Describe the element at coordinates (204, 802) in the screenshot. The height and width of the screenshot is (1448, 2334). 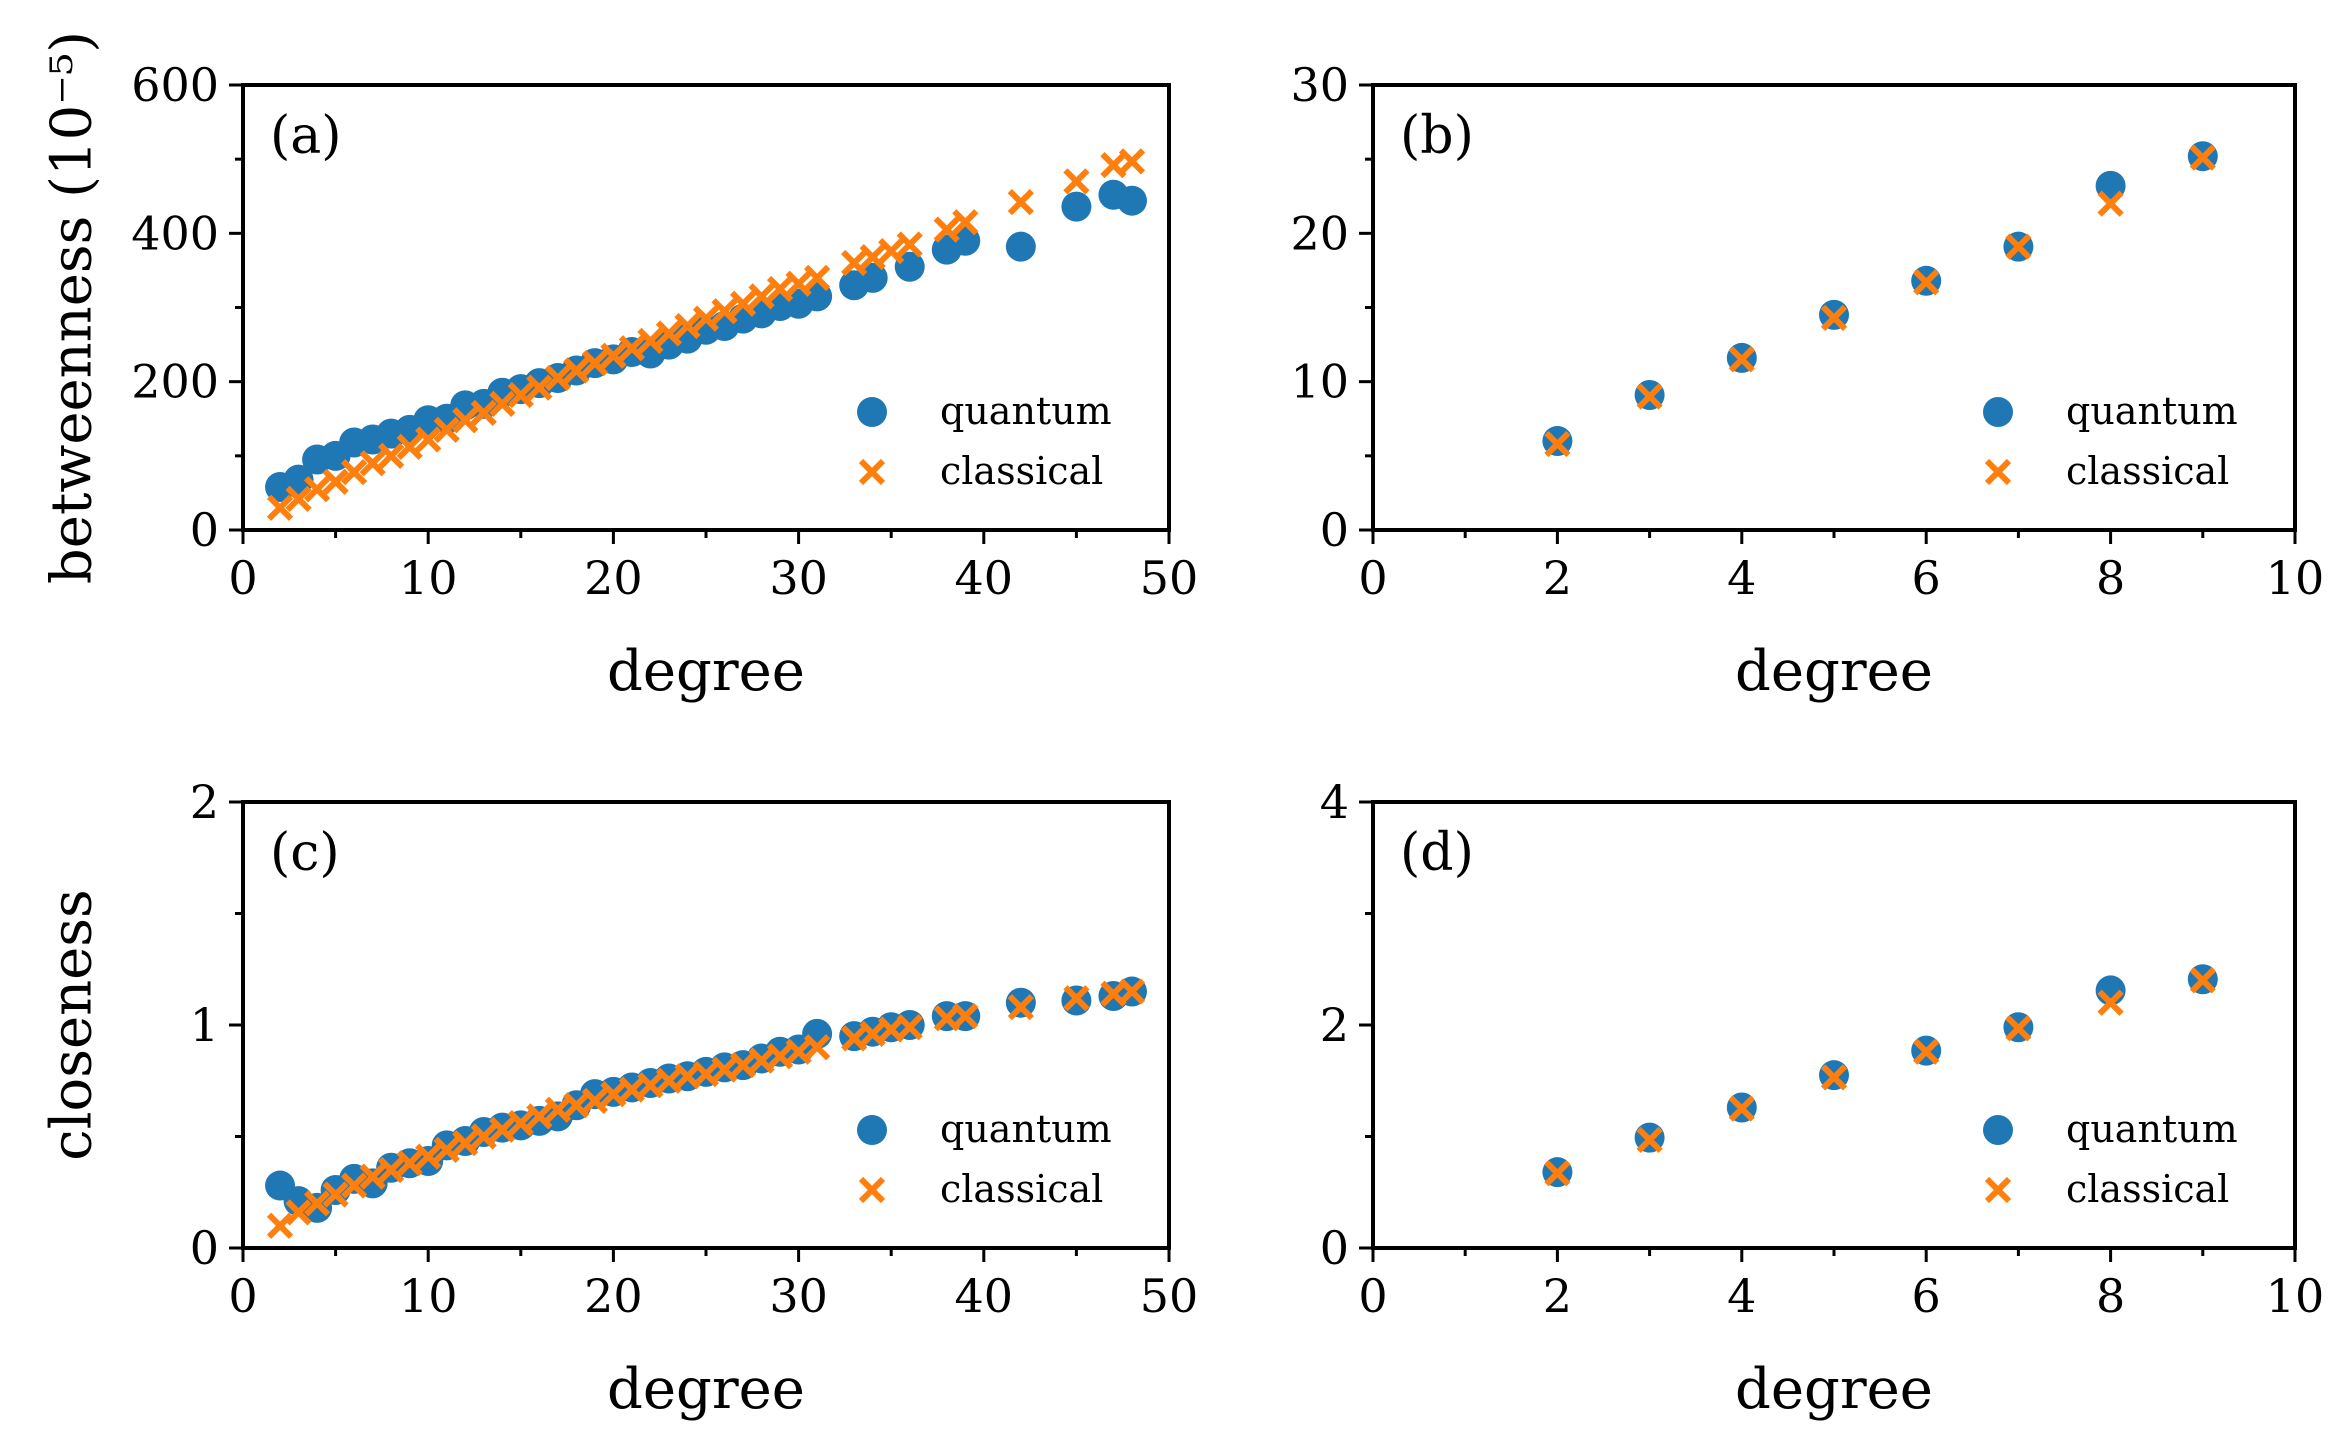
I see `y-tick-label: 2` at that location.